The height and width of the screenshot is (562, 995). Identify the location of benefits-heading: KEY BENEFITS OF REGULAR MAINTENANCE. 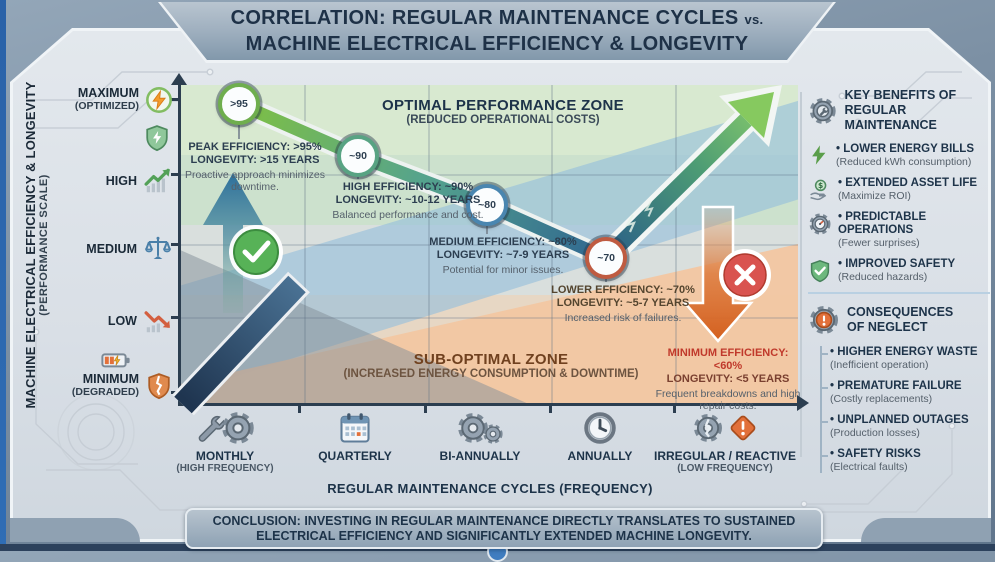
(899, 110).